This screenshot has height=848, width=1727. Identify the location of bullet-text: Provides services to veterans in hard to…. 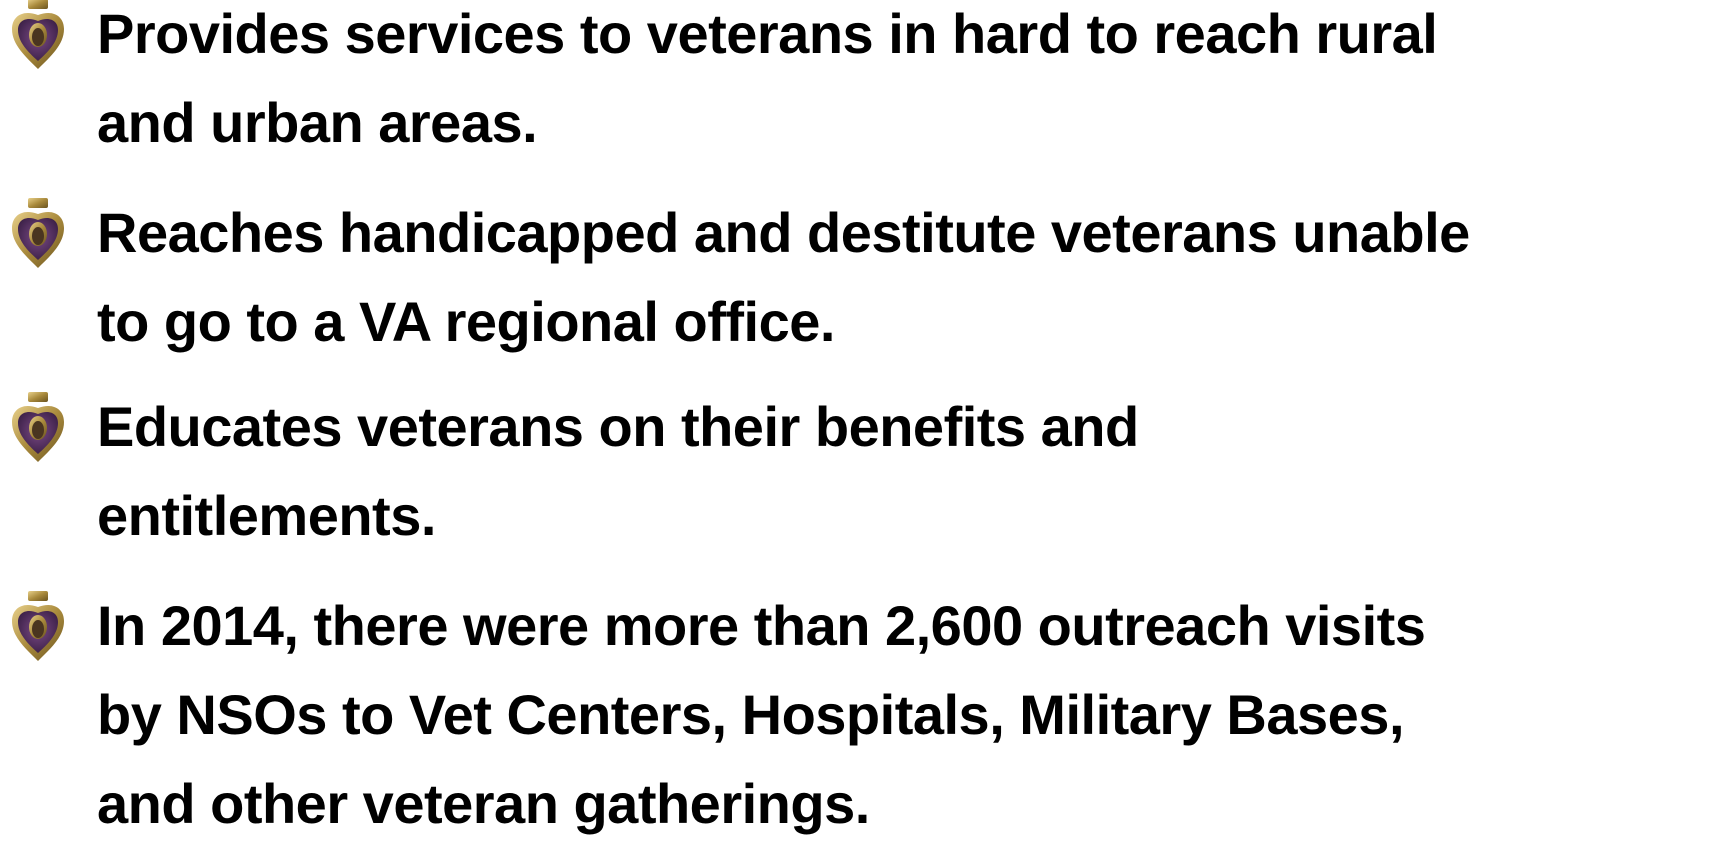
(767, 33).